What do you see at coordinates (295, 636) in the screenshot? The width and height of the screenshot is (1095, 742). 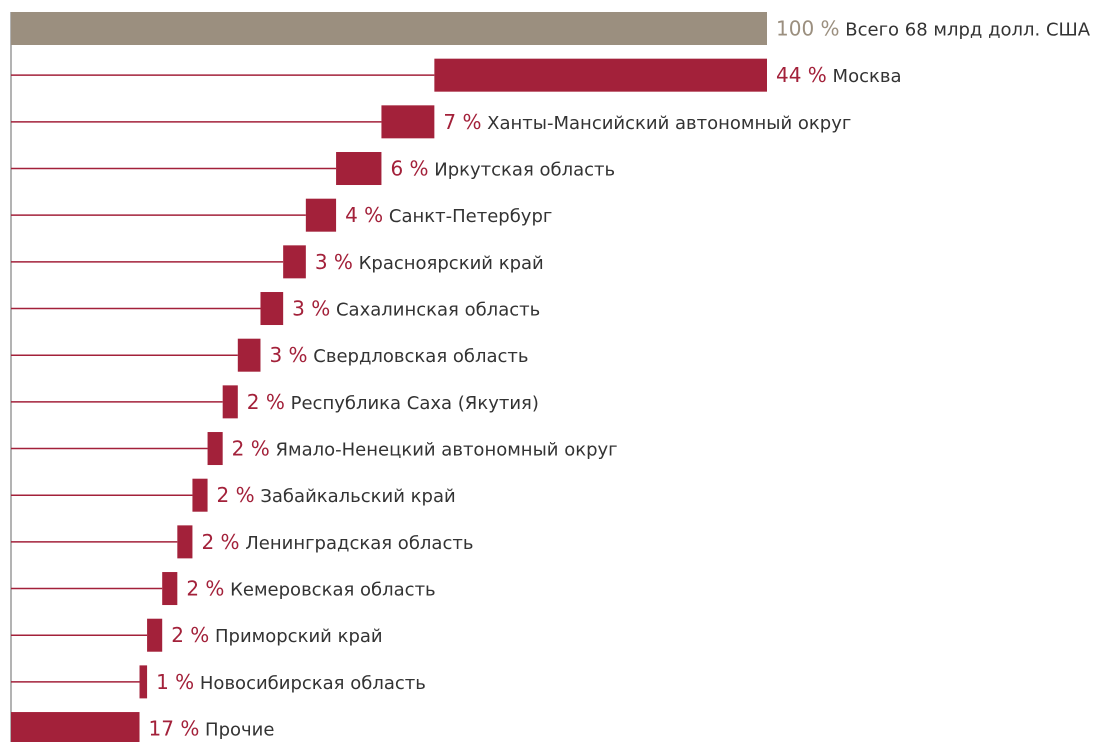 I see `bar-category-label: Приморский край` at bounding box center [295, 636].